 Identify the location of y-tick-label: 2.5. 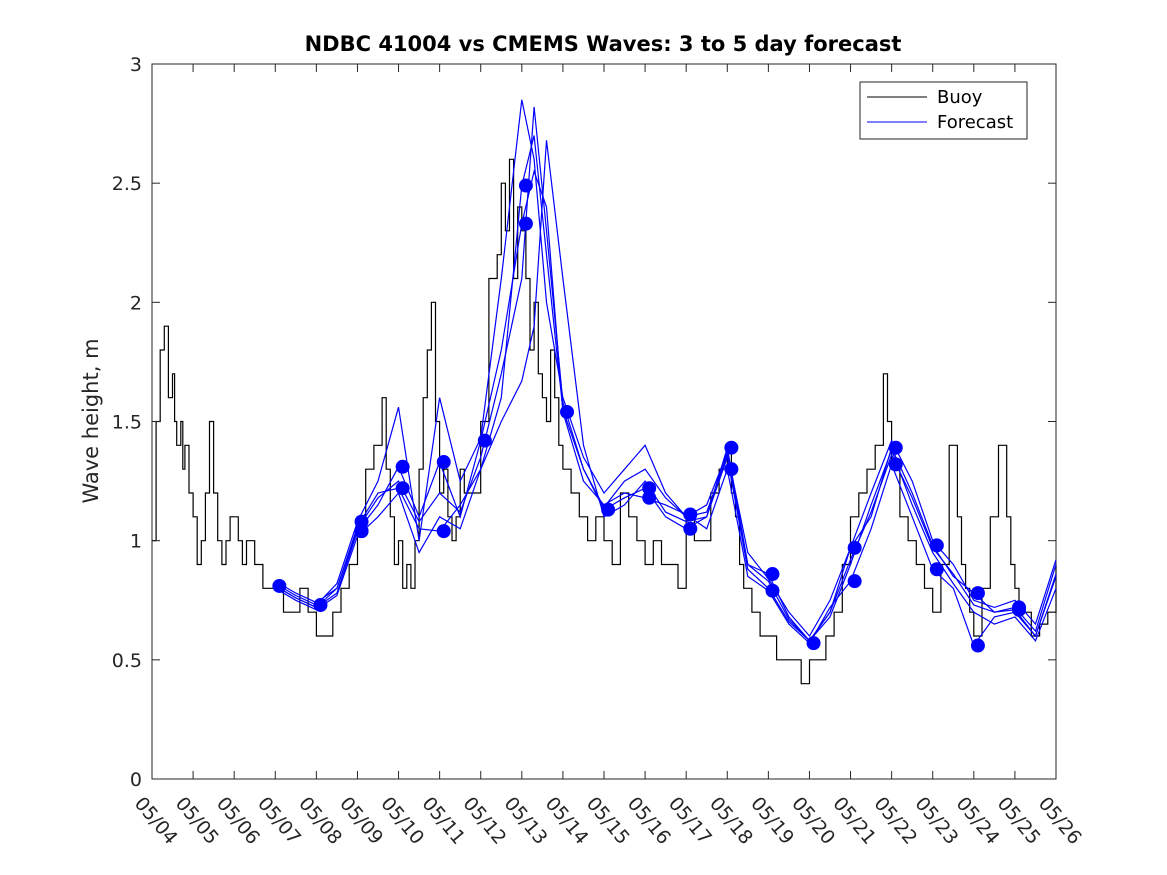
(127, 184).